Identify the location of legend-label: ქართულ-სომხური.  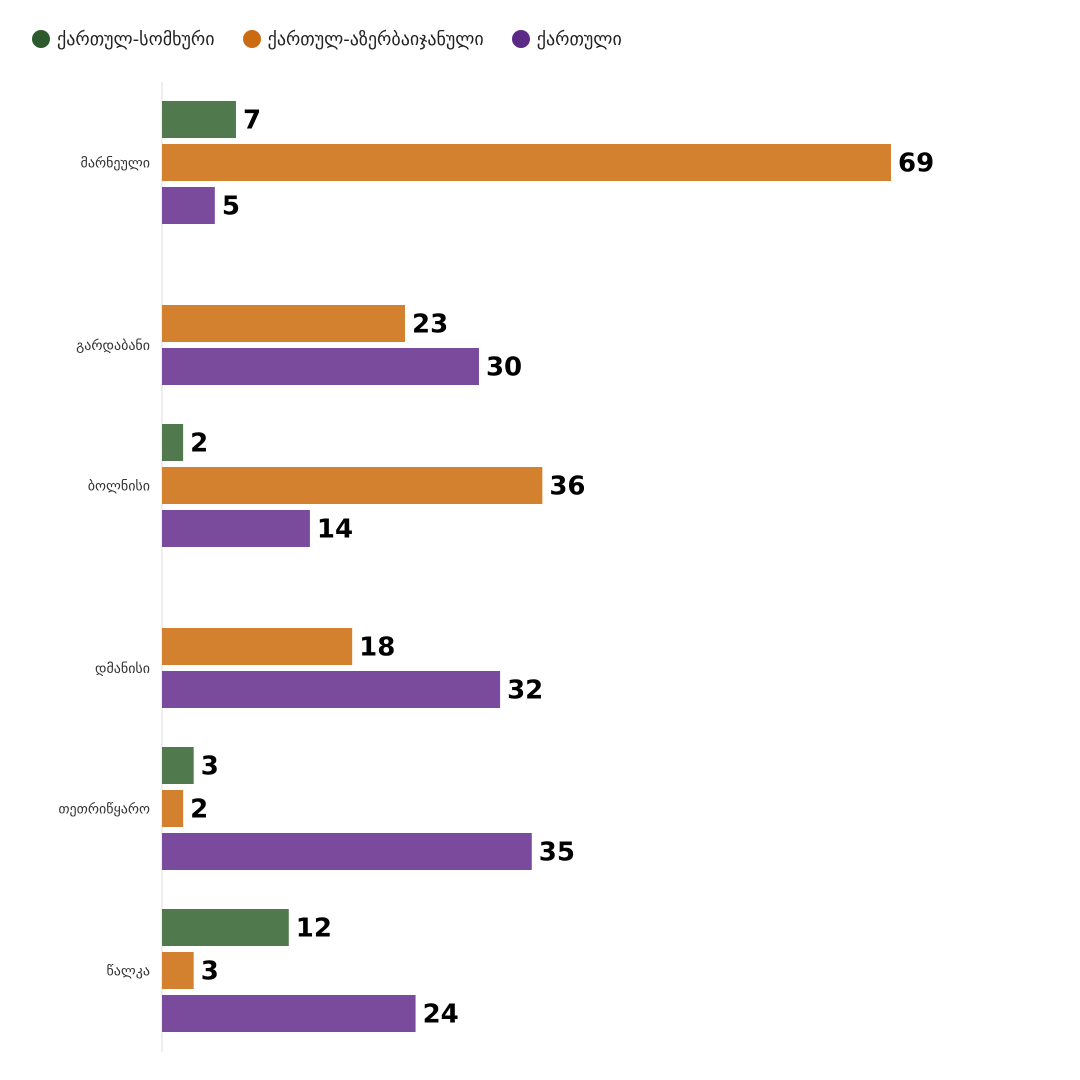
(136, 39).